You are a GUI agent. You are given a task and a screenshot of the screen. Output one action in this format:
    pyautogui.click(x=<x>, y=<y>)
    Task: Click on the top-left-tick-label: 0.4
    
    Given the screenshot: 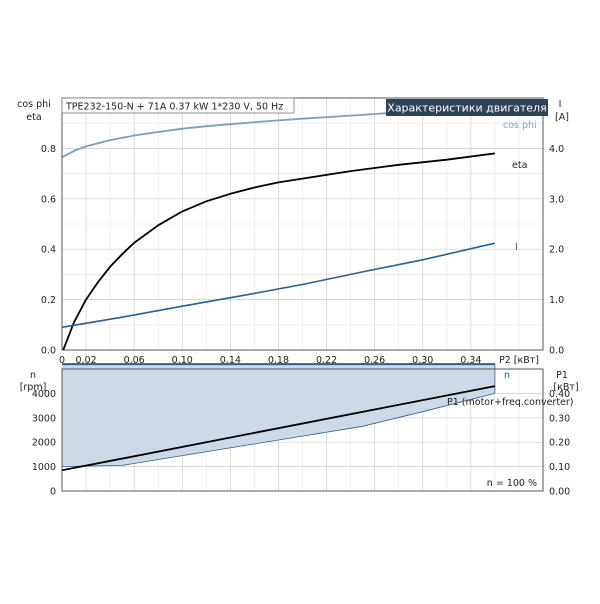 What is the action you would take?
    pyautogui.click(x=48, y=250)
    